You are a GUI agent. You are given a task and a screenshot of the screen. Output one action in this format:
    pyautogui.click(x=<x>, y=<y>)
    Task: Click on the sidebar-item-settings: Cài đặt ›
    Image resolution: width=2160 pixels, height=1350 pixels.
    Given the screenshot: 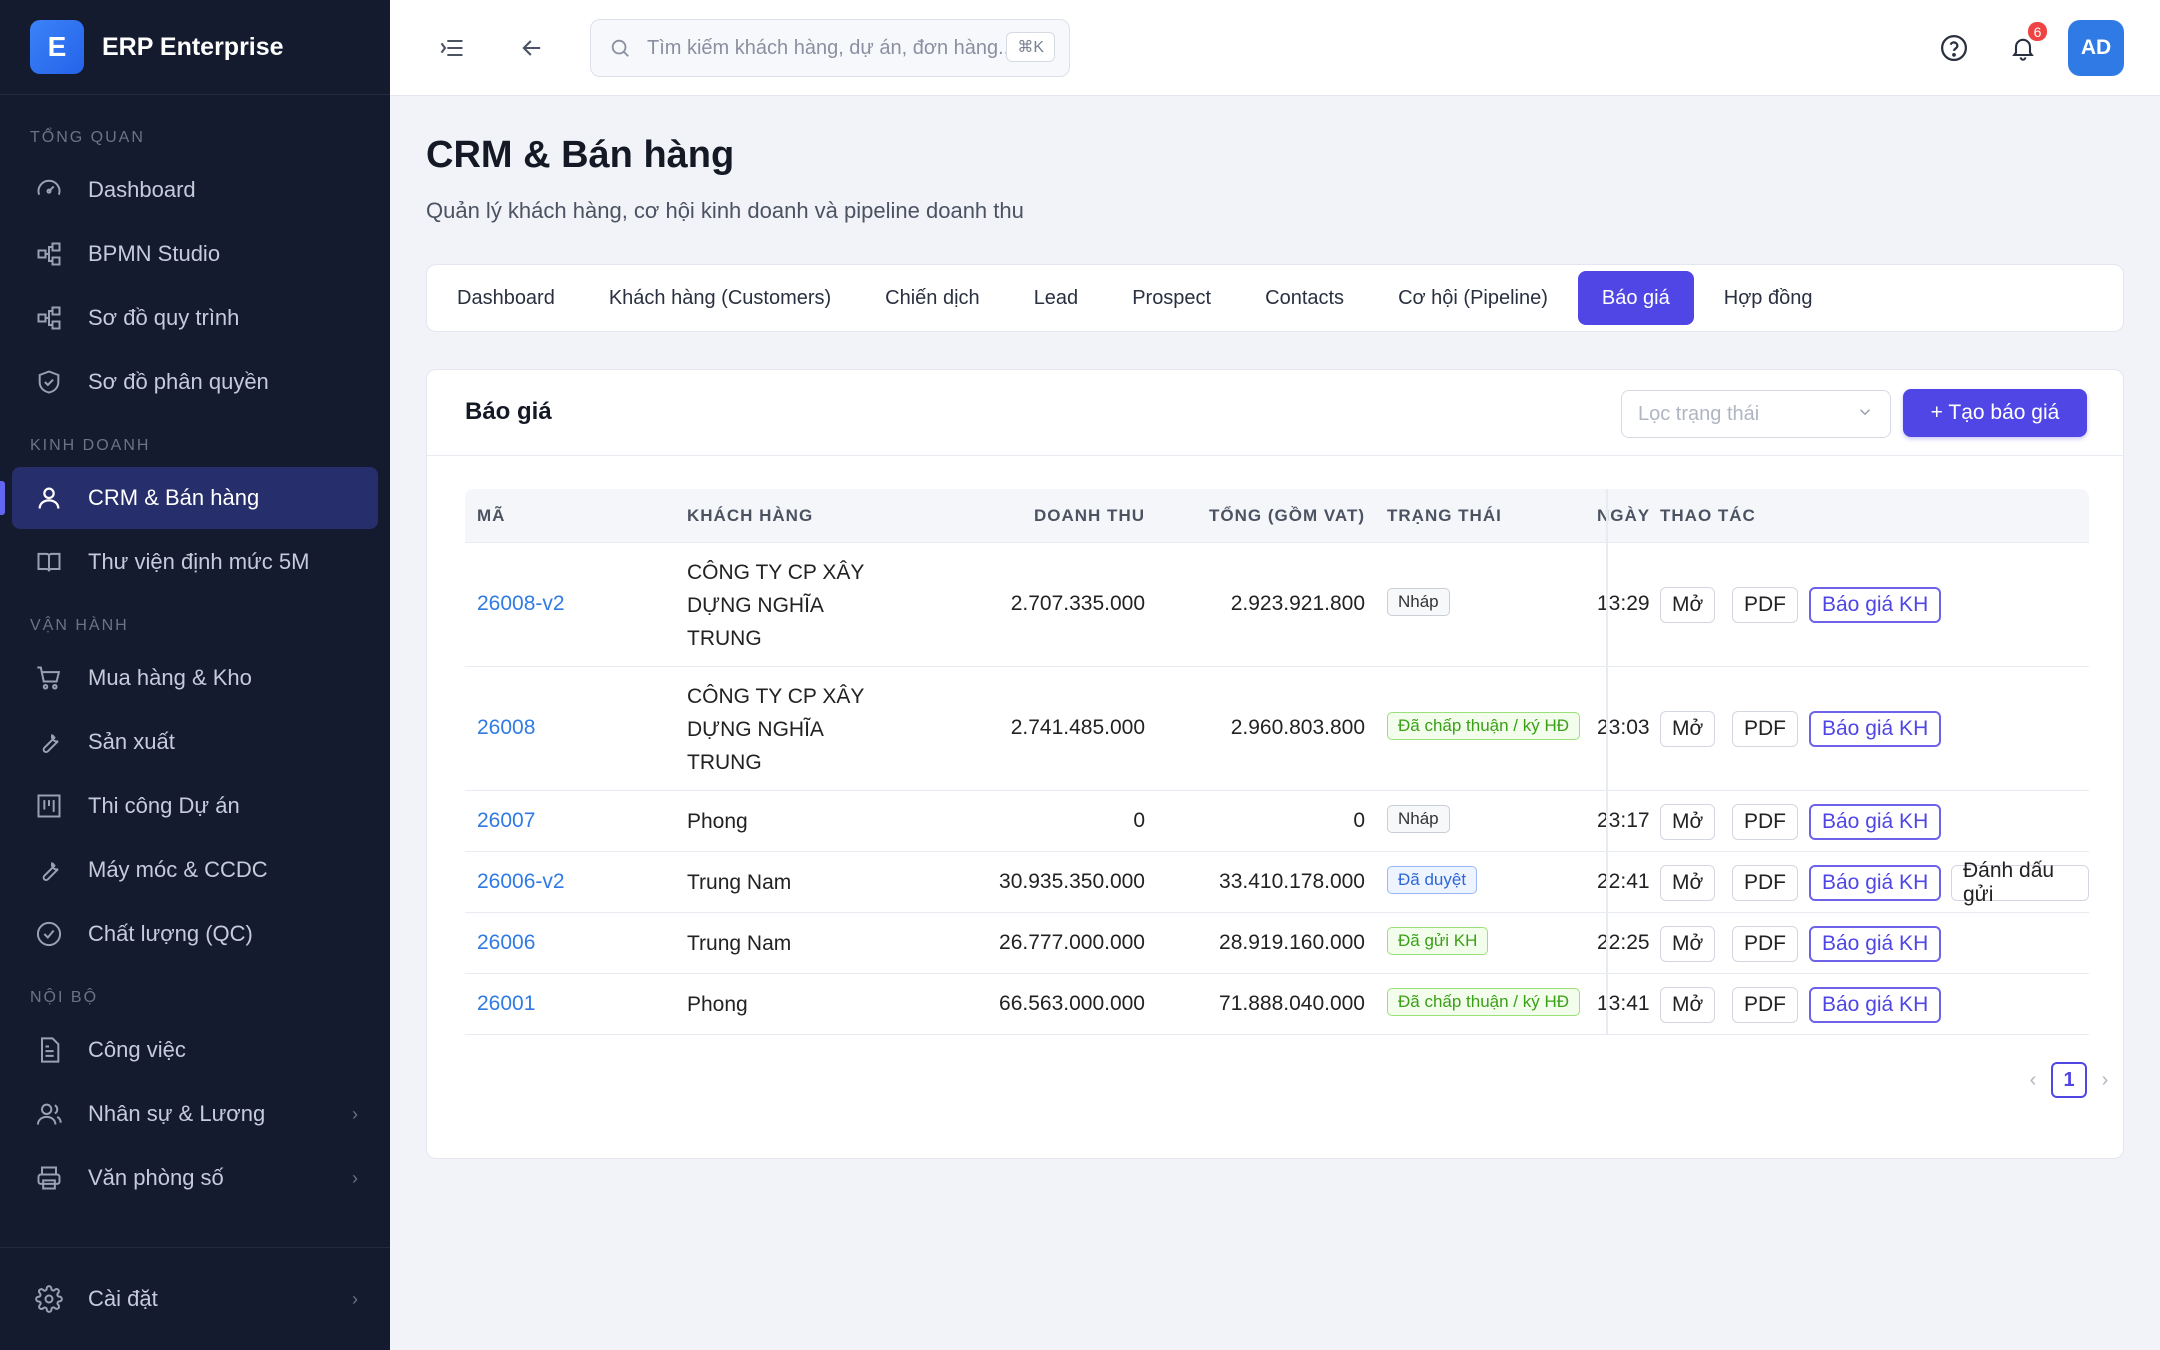 What is the action you would take?
    pyautogui.click(x=195, y=1299)
    